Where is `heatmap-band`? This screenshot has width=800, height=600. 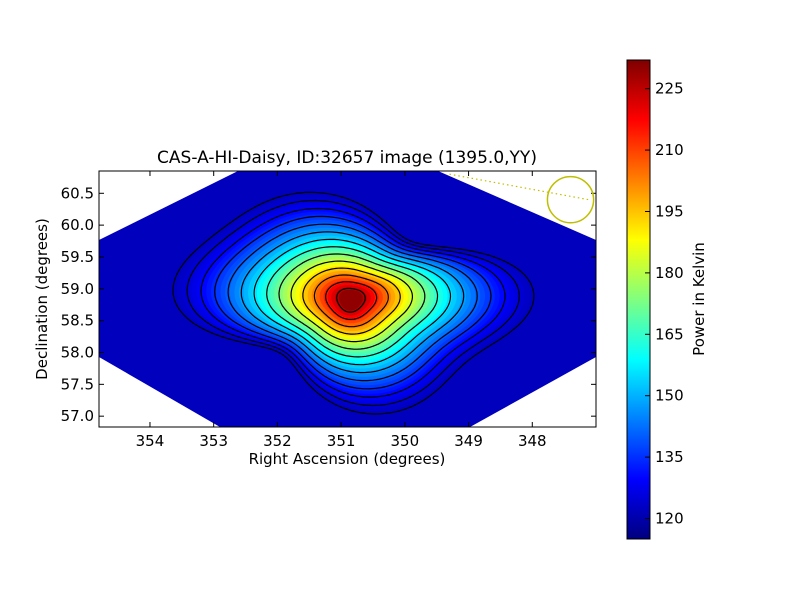 heatmap-band is located at coordinates (351, 300).